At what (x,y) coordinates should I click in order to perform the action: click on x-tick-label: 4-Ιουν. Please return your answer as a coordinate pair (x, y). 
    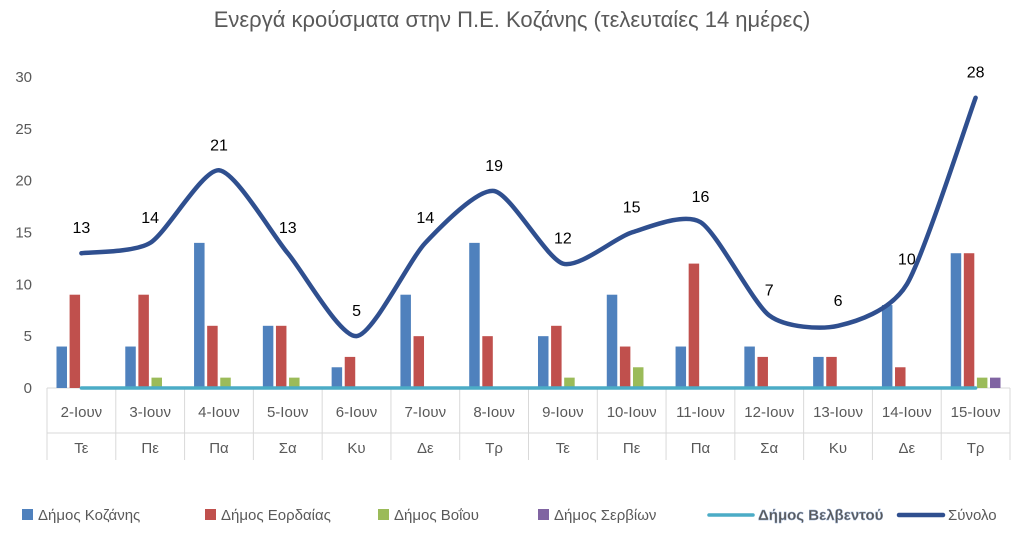
    Looking at the image, I should click on (219, 412).